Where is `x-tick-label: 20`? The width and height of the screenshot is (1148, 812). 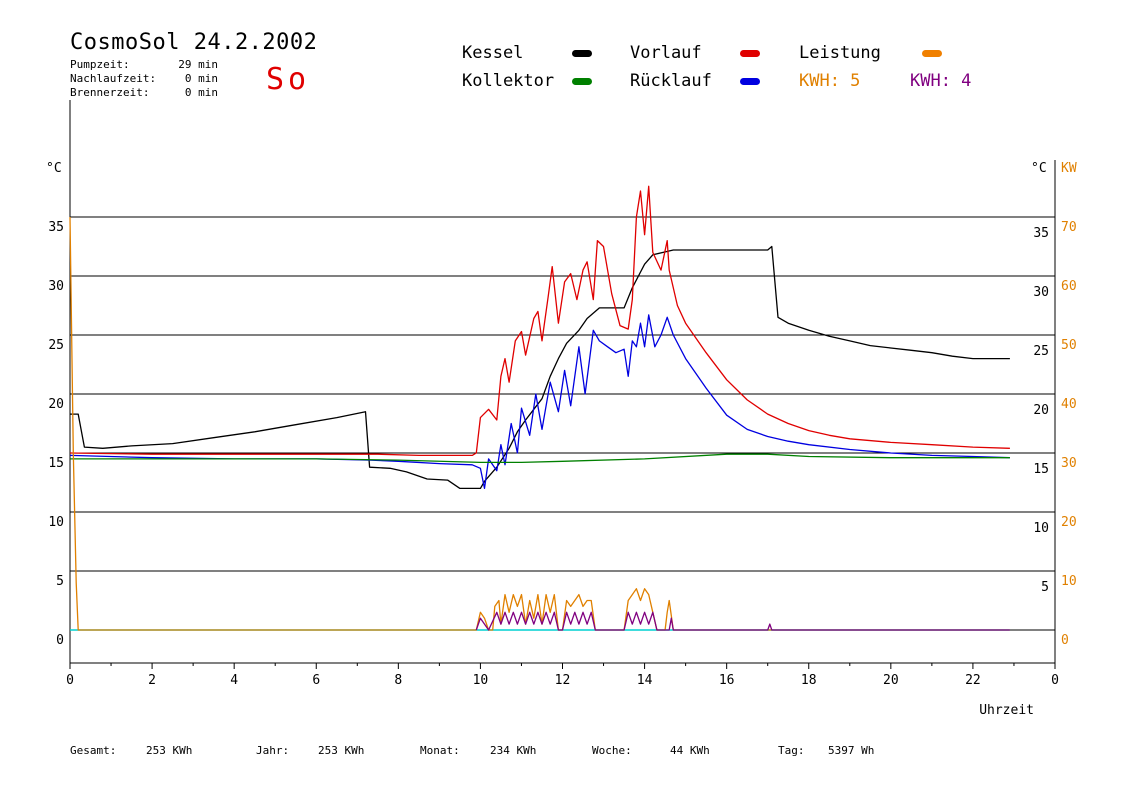
x-tick-label: 20 is located at coordinates (891, 680).